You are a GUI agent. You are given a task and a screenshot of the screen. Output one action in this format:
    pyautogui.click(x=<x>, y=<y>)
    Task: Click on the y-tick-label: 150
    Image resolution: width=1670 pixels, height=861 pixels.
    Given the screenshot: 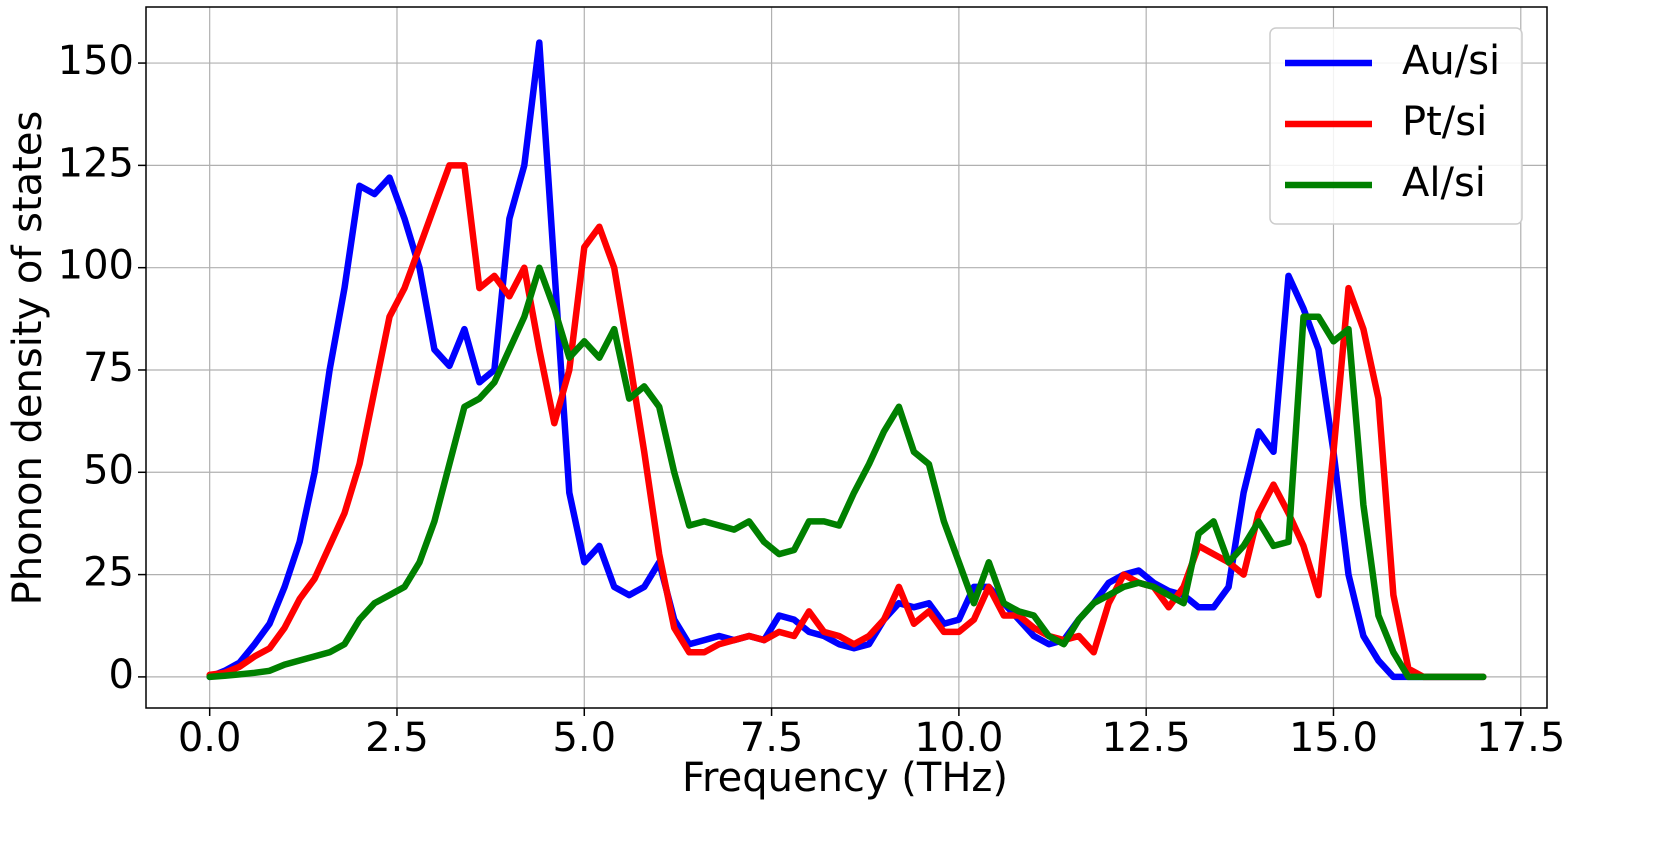 What is the action you would take?
    pyautogui.click(x=96, y=61)
    